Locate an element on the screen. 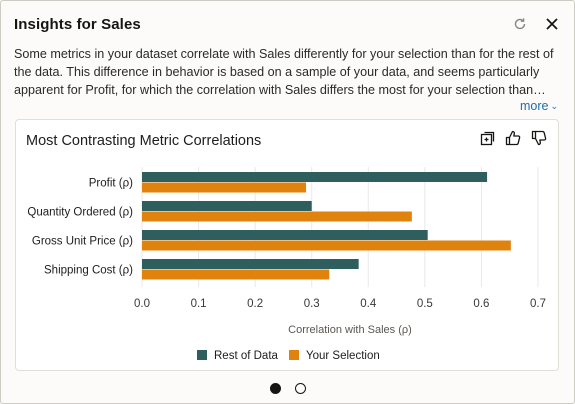 The height and width of the screenshot is (404, 575). category-label: Profit (ρ) is located at coordinates (111, 184).